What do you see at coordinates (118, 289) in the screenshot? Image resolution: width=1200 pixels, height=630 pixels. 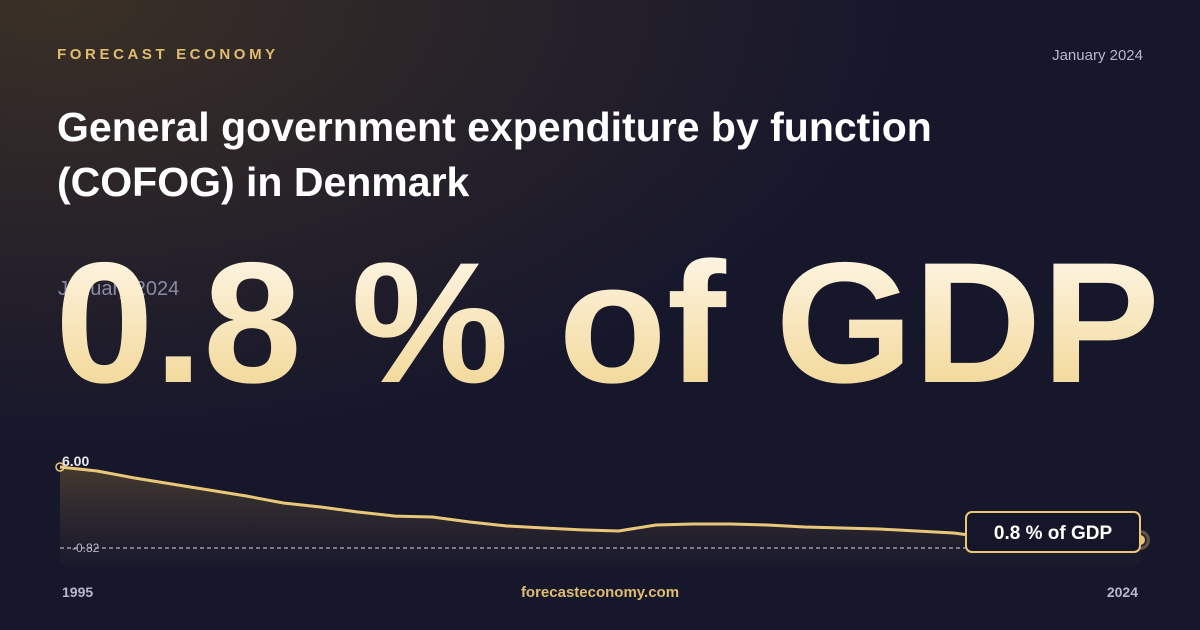 I see `date-faded: January 2024` at bounding box center [118, 289].